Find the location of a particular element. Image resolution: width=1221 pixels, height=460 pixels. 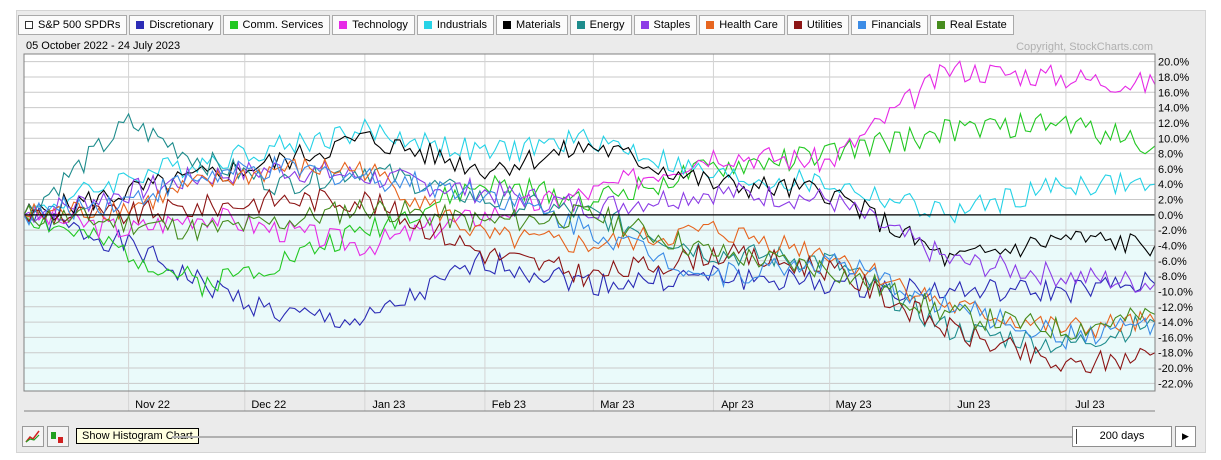

legend-item: Health Care is located at coordinates (742, 25).